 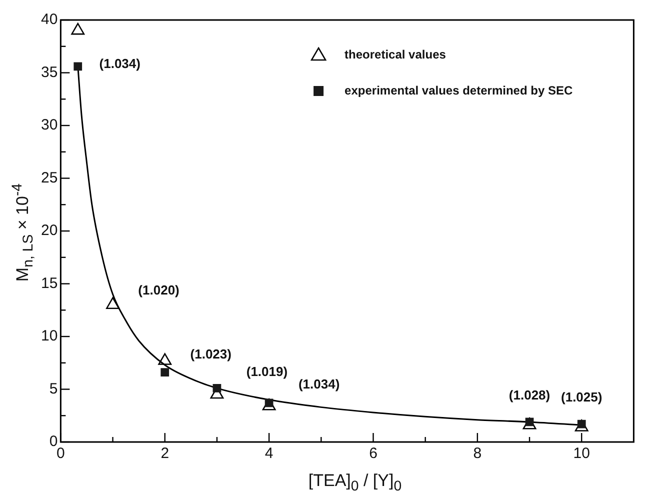 I want to click on legend-label: experimental values determined by SEC, so click(x=458, y=90).